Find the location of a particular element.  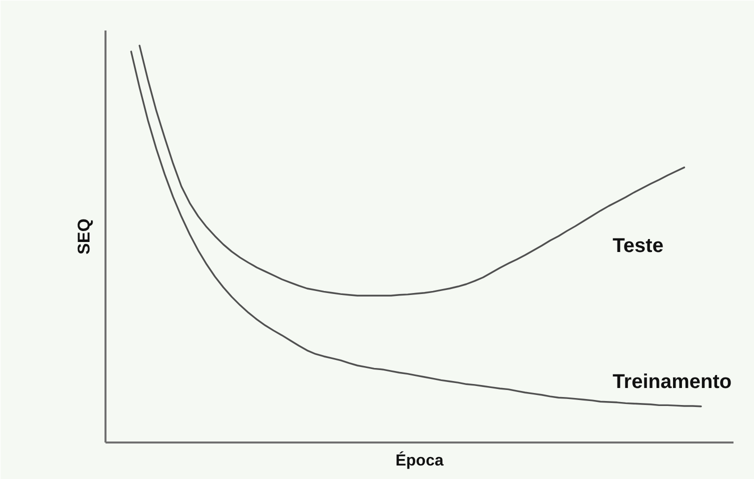

series-label: Teste is located at coordinates (638, 245).